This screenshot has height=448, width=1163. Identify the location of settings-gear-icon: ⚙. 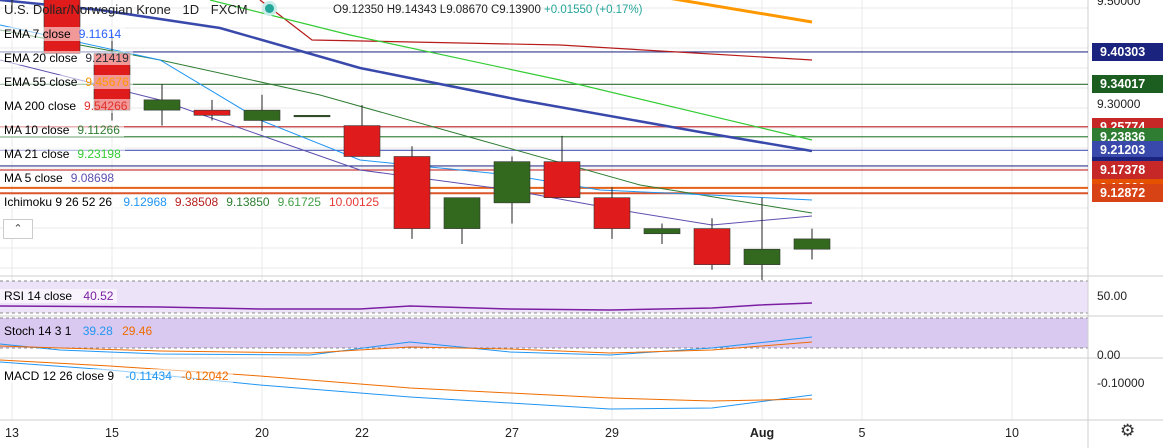
(1128, 430).